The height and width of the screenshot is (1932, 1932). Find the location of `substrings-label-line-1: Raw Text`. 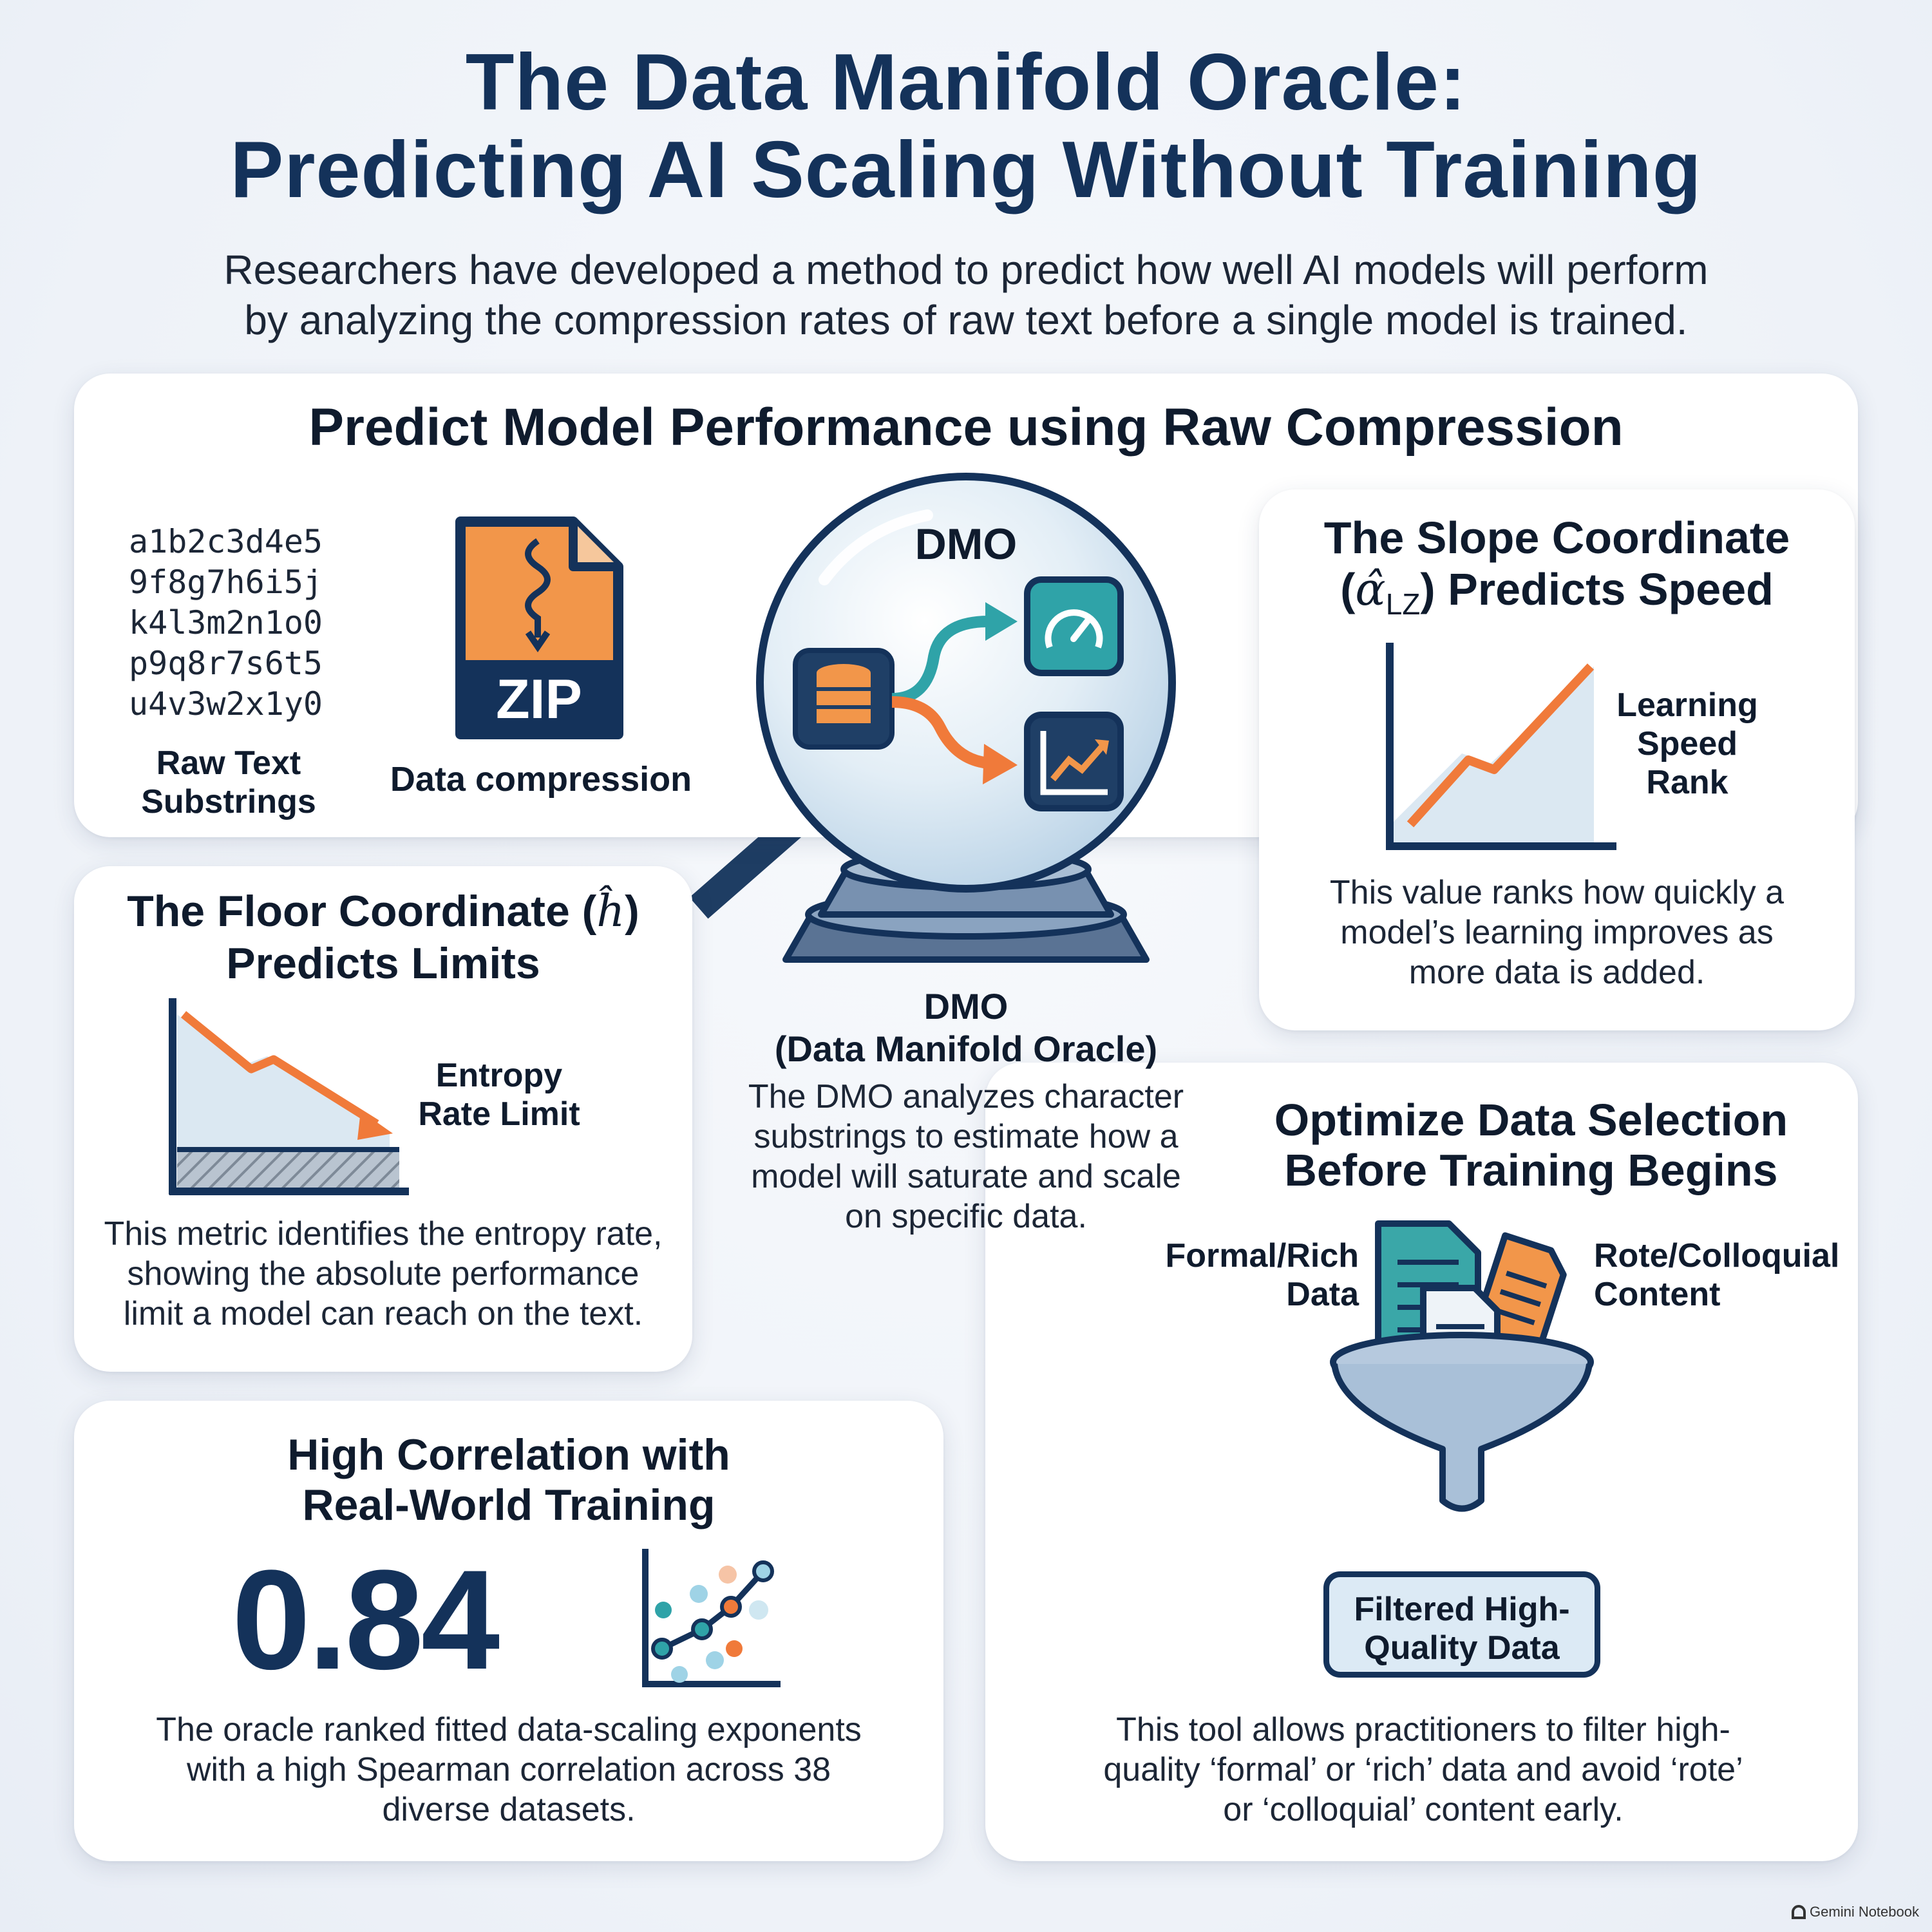

substrings-label-line-1: Raw Text is located at coordinates (229, 763).